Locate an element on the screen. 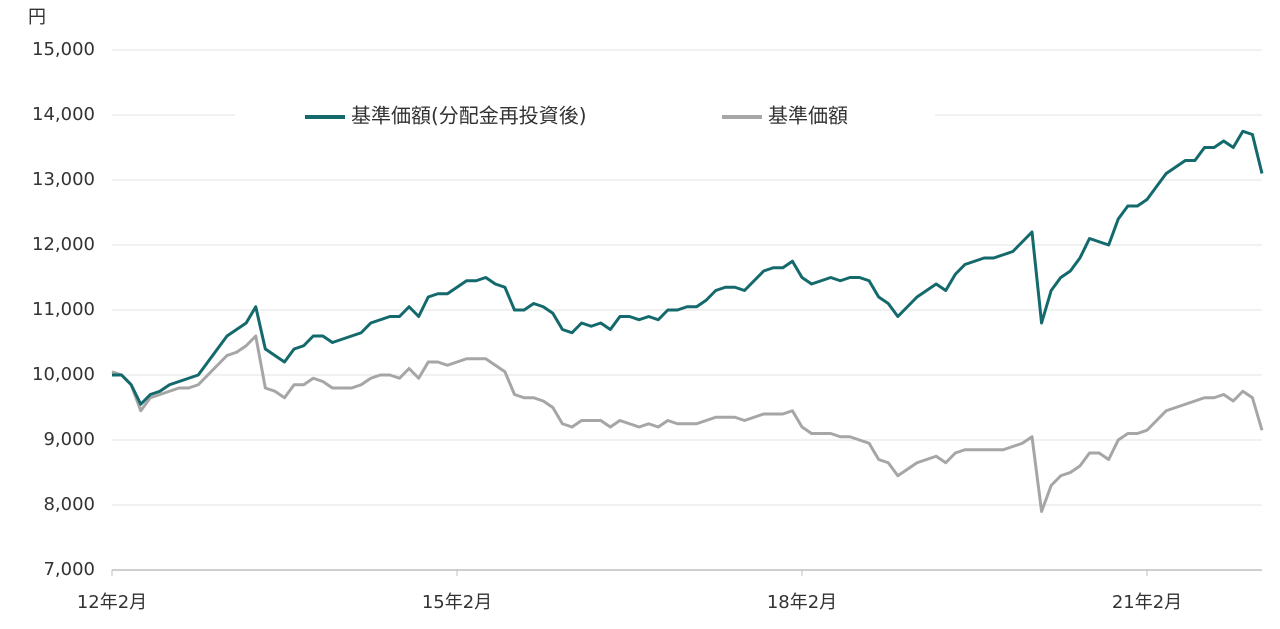 The height and width of the screenshot is (629, 1280). x-tick-label: 21年2月 is located at coordinates (1147, 602).